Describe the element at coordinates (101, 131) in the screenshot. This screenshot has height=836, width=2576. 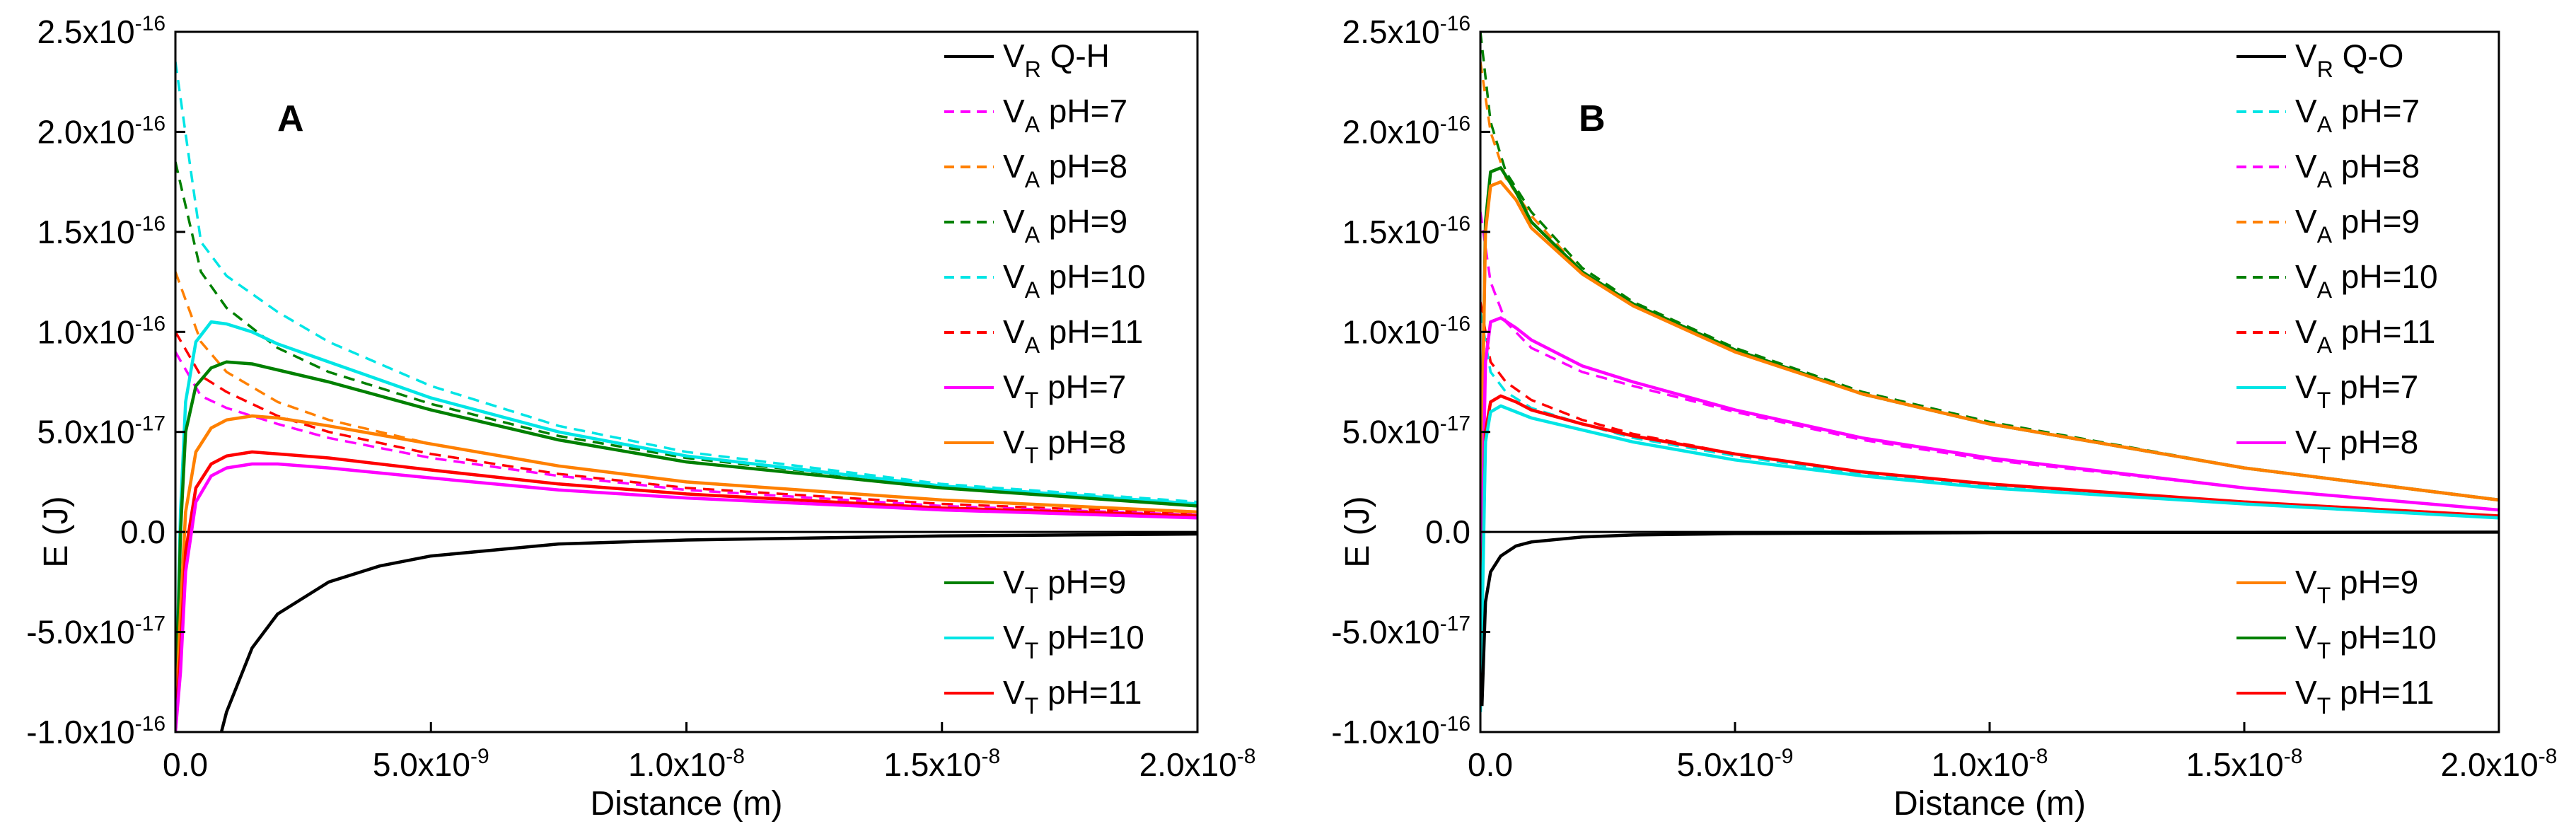
I see `y-tick-label: 2.0x10⁻¹⁶` at that location.